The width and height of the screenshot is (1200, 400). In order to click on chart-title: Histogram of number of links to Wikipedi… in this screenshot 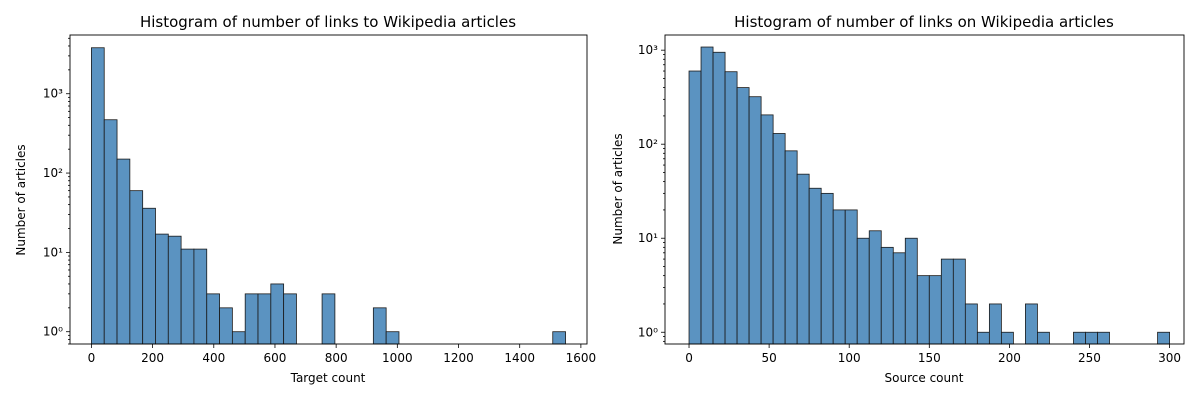, I will do `click(328, 22)`.